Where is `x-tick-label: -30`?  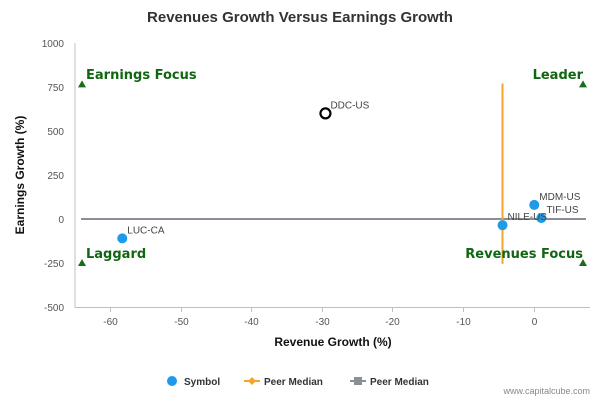
x-tick-label: -30 is located at coordinates (322, 322).